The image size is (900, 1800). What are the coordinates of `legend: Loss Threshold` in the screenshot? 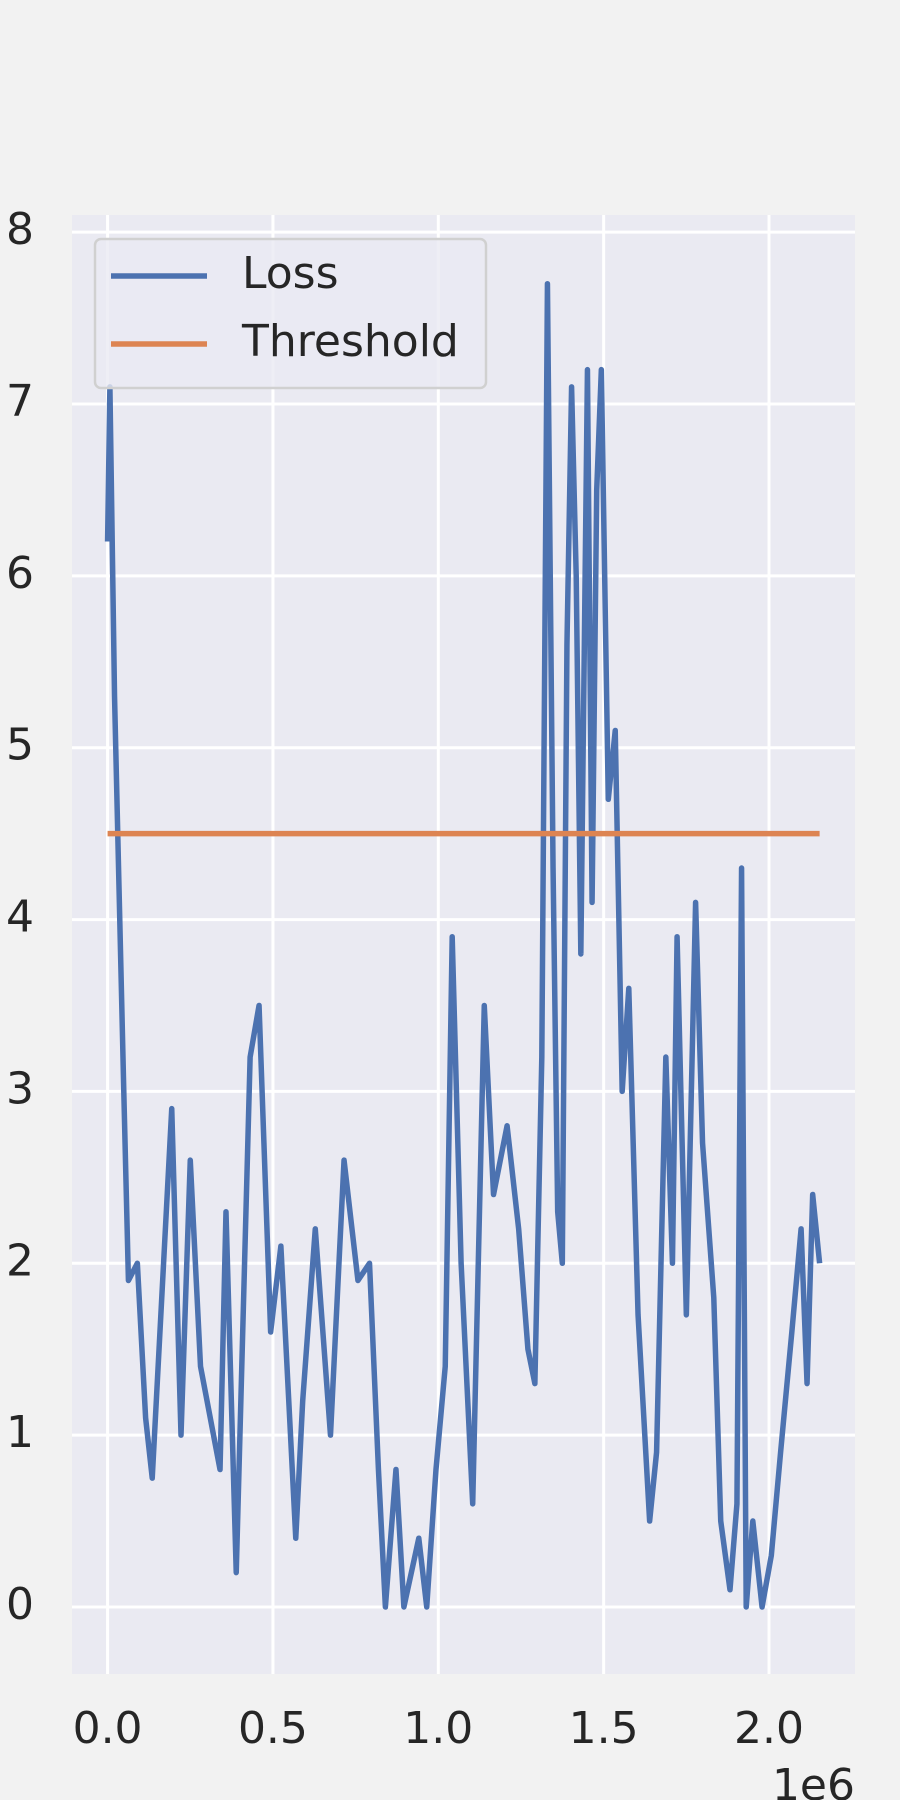 It's located at (290, 313).